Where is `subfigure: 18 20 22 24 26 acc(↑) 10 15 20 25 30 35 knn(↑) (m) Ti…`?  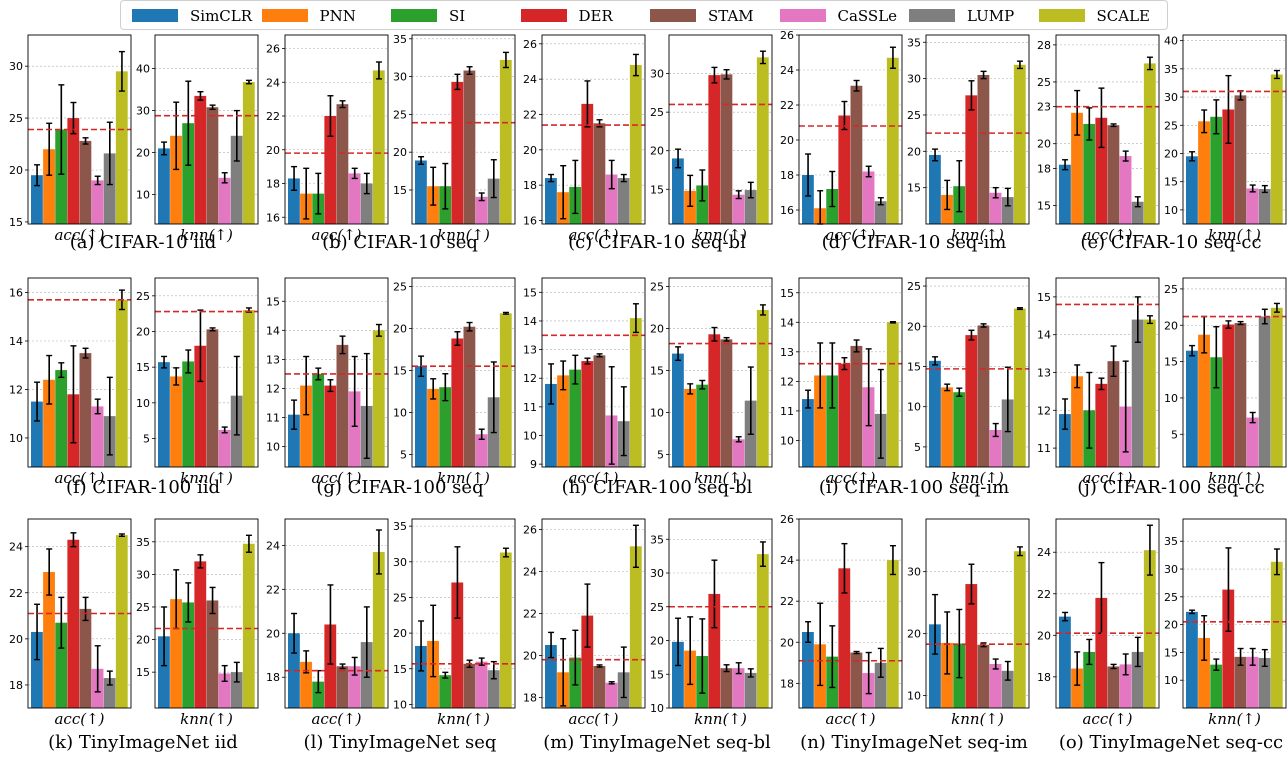
subfigure: 18 20 22 24 26 acc(↑) 10 15 20 25 30 35 knn(↑) (m) Ti… is located at coordinates (648, 635).